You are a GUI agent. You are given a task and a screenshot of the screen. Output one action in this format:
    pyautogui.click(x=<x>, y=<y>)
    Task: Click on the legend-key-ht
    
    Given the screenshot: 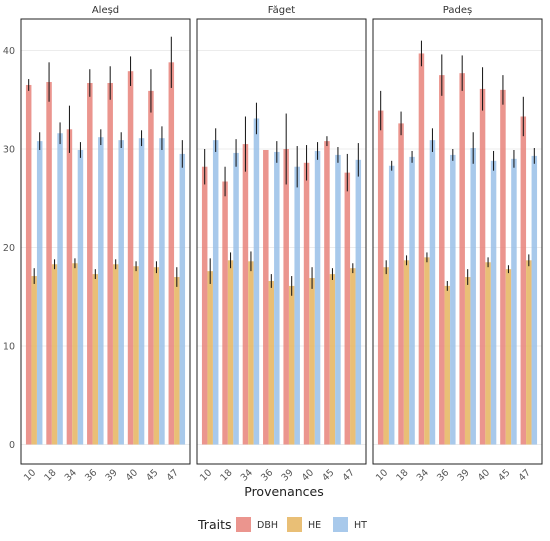 What is the action you would take?
    pyautogui.click(x=340, y=524)
    